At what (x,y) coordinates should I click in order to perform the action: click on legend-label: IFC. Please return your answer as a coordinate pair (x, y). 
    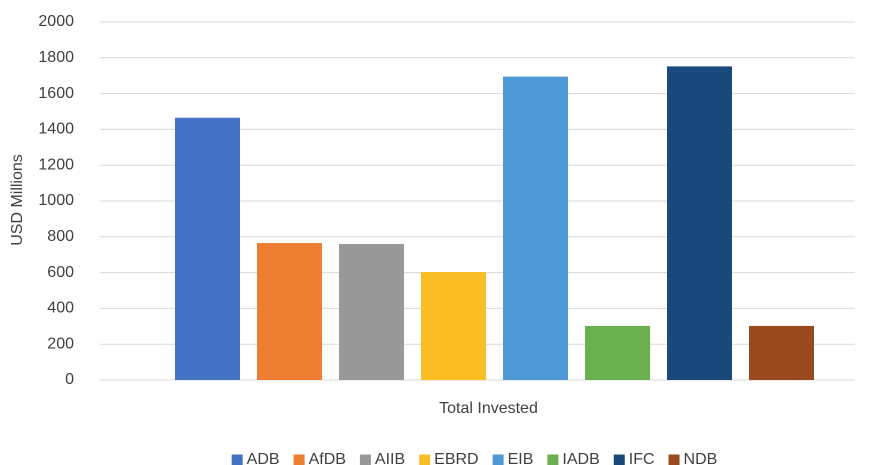
    Looking at the image, I should click on (642, 458).